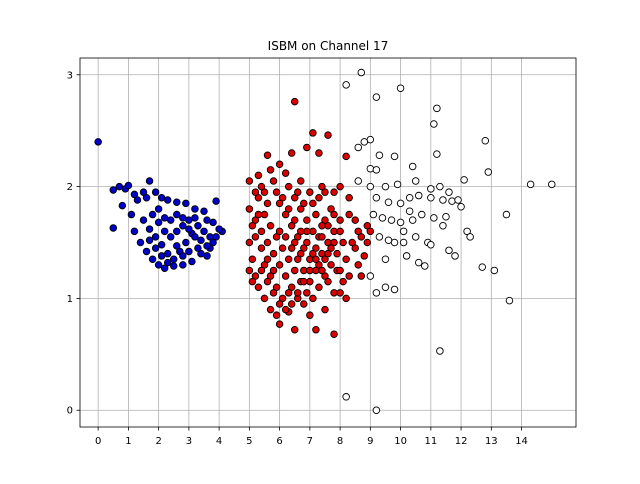 The image size is (640, 484). I want to click on x-tick: 14, so click(521, 437).